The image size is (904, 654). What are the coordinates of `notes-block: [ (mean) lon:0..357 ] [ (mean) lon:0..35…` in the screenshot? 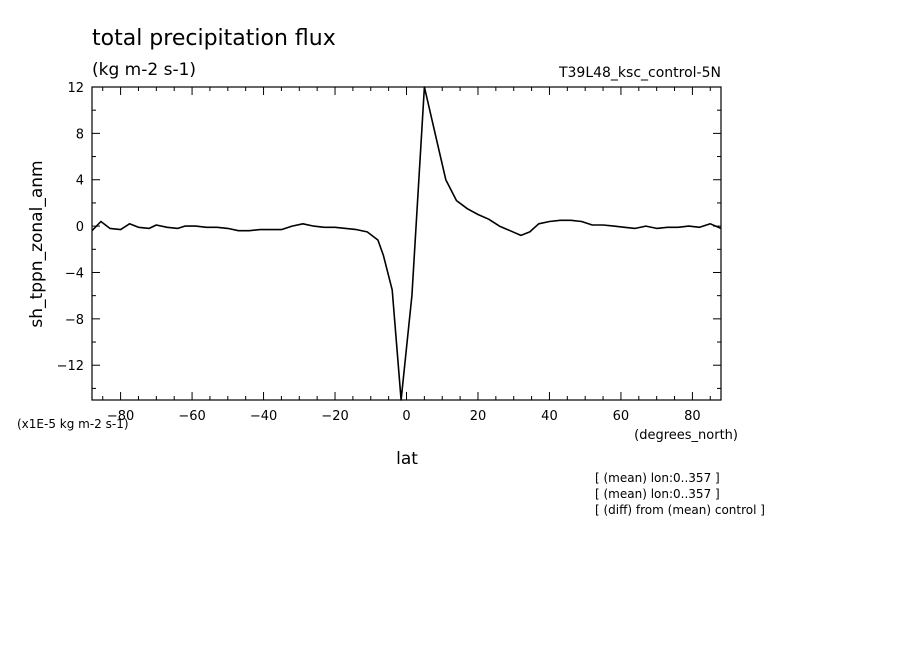 It's located at (680, 494).